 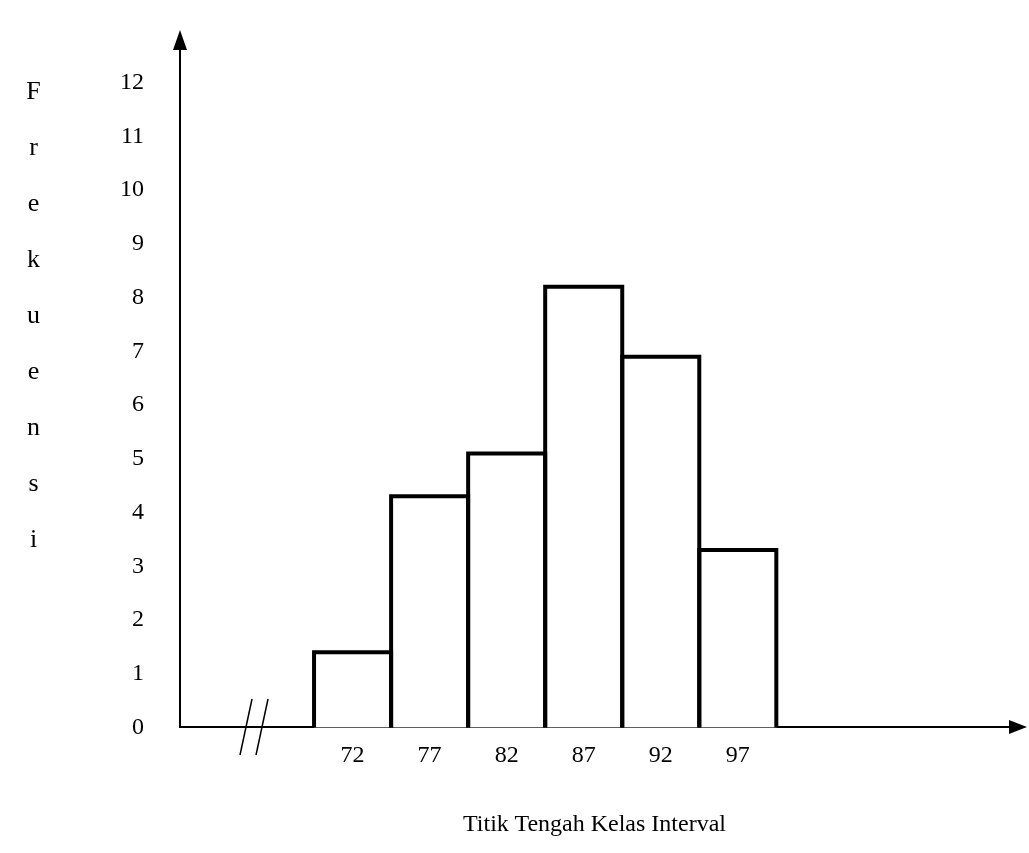 I want to click on x-tick-label: 97, so click(x=737, y=754).